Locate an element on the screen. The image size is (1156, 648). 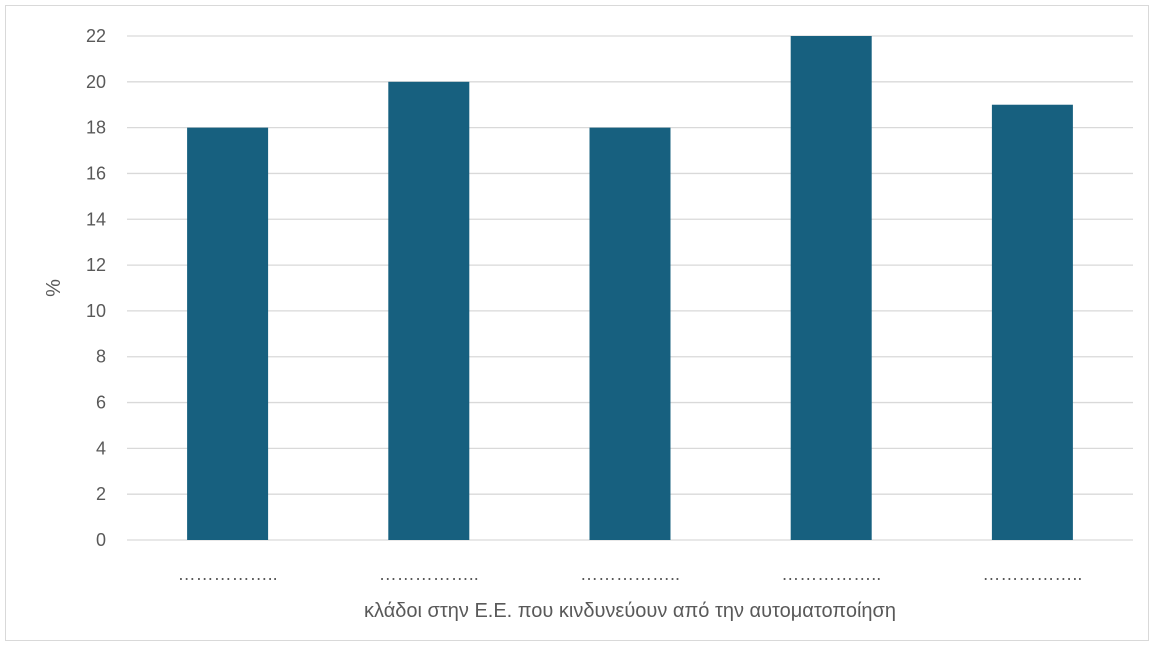
x-axis-ticks: …………….. …………….. …………….. …………….. …………….. is located at coordinates (630, 574).